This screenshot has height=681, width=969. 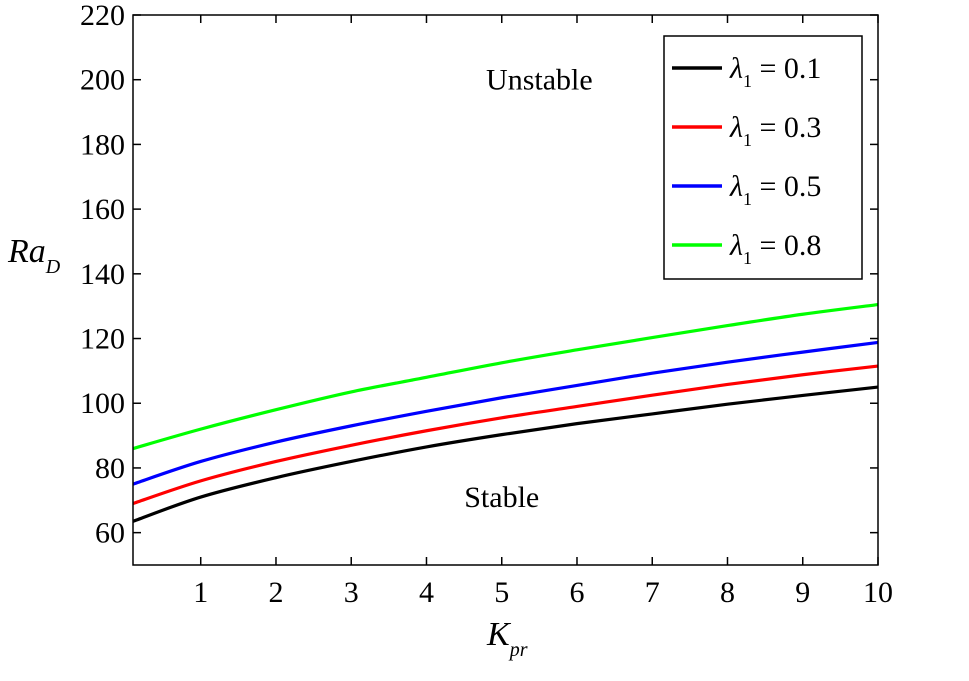 What do you see at coordinates (518, 650) in the screenshot?
I see `x-axis-title-sub: pr` at bounding box center [518, 650].